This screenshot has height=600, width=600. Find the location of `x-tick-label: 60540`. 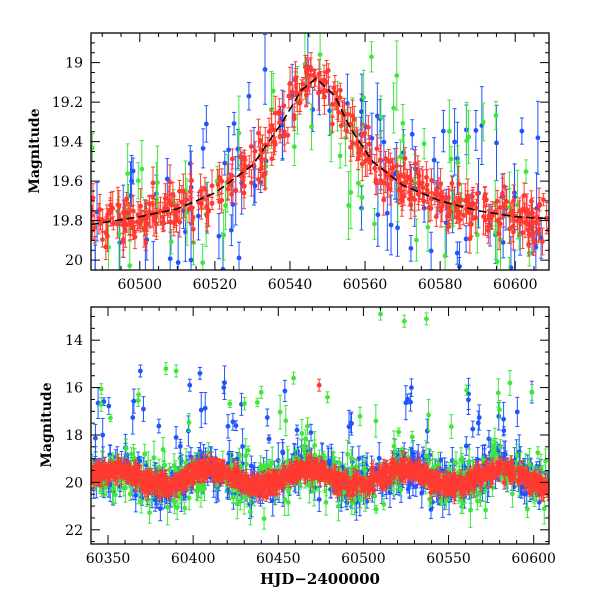

x-tick-label: 60540 is located at coordinates (290, 285).